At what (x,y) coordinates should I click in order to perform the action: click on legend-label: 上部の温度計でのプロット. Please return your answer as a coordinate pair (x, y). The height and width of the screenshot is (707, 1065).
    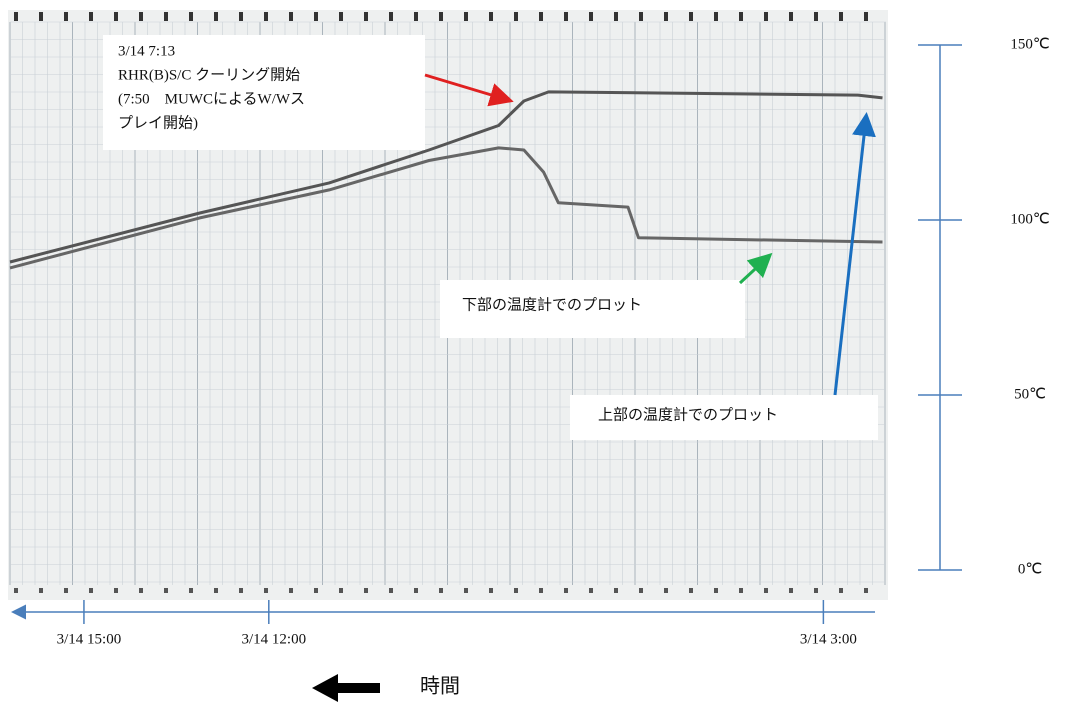
    Looking at the image, I should click on (688, 414).